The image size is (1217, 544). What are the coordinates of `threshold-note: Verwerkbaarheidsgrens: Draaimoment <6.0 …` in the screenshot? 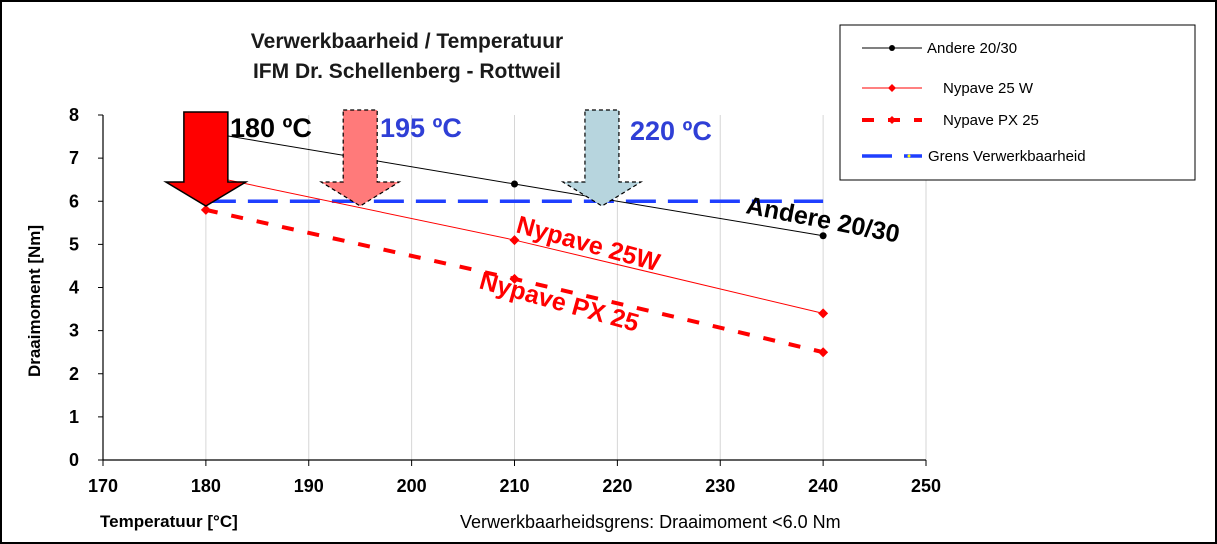 It's located at (650, 522).